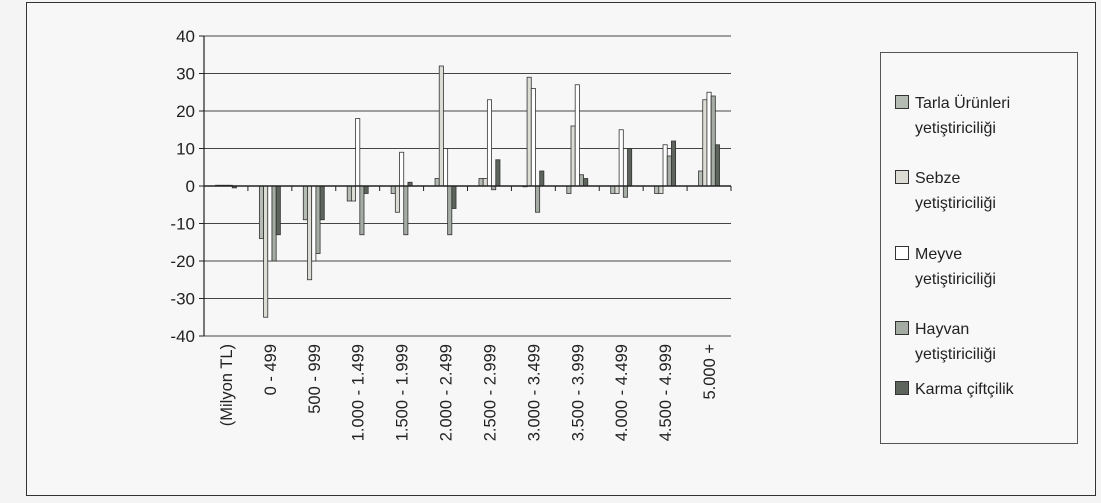 This screenshot has height=503, width=1101. What do you see at coordinates (271, 369) in the screenshot?
I see `x-tick-label: 0 - 499` at bounding box center [271, 369].